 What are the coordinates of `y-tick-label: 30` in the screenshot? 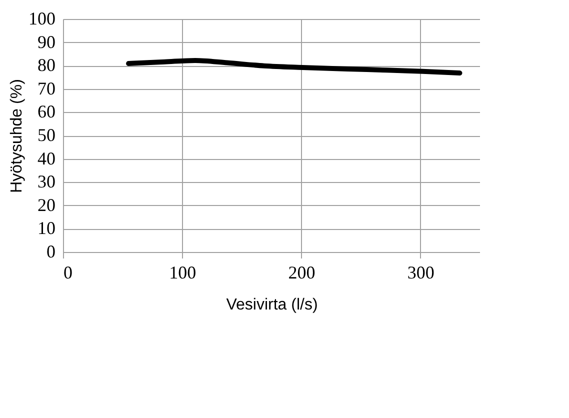 It's located at (47, 182).